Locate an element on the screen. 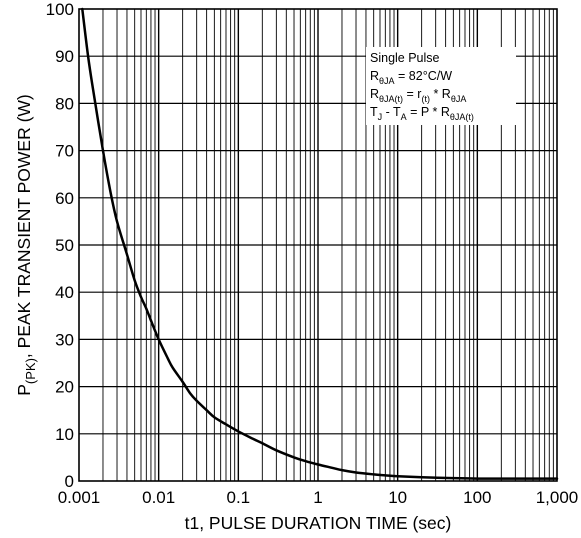 Image resolution: width=581 pixels, height=538 pixels. x-tick-label: 1 is located at coordinates (317, 497).